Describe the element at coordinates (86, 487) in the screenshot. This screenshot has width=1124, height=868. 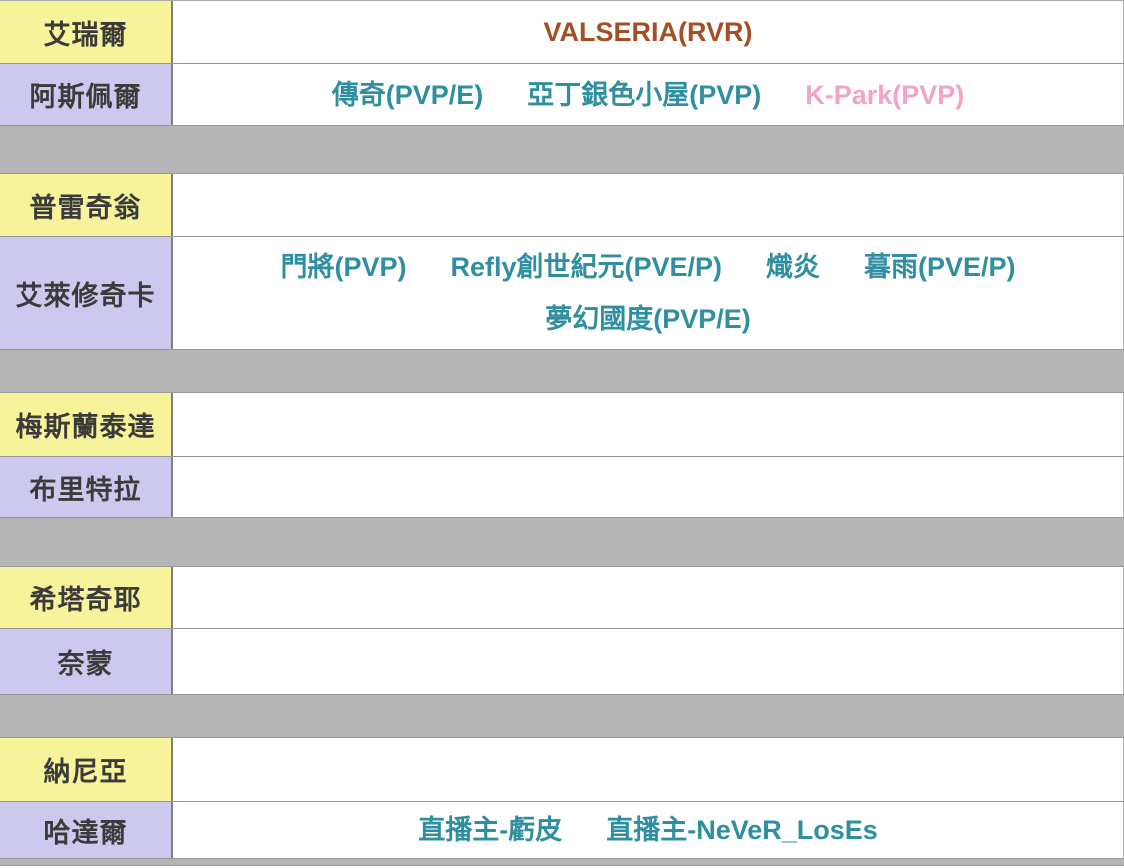
I see `region-label: 布里特拉` at that location.